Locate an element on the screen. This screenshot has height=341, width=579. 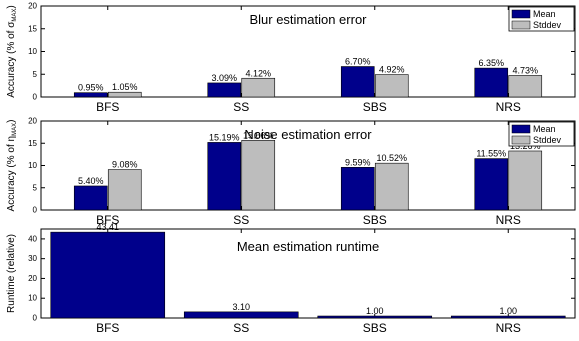
y-axis-label: Accuracy (% of σMAX) is located at coordinates (12, 51).